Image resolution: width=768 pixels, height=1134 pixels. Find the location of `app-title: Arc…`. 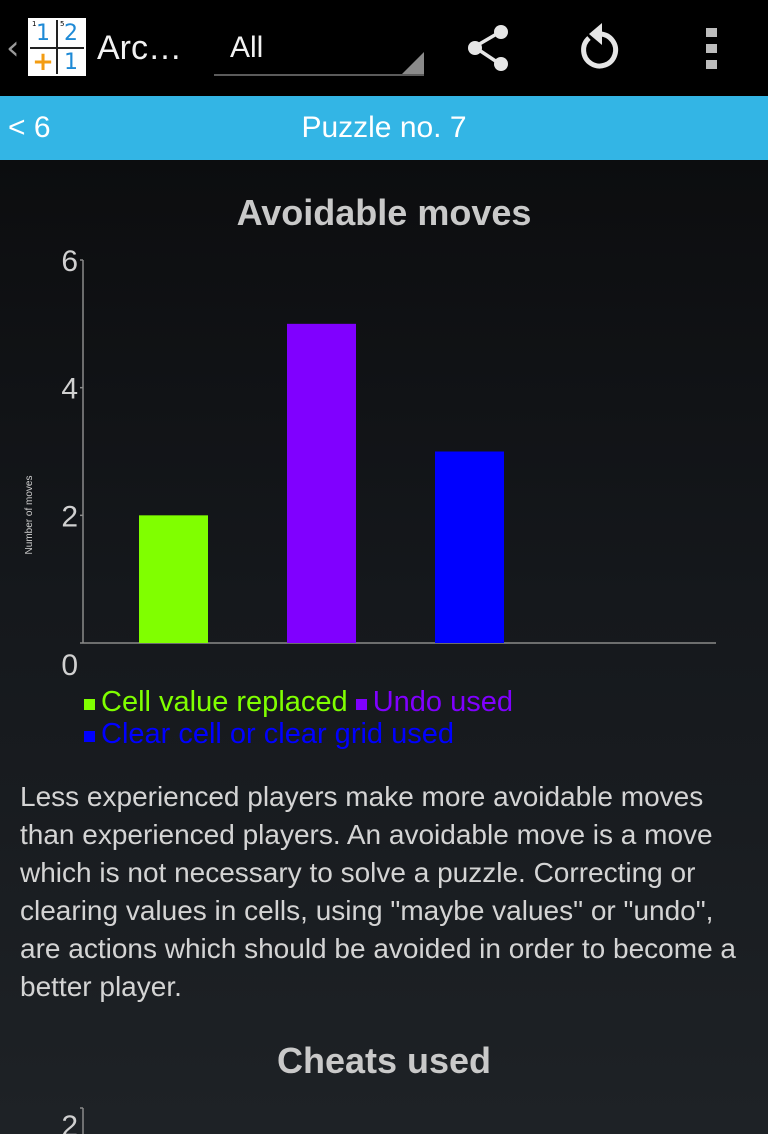

app-title: Arc… is located at coordinates (139, 48).